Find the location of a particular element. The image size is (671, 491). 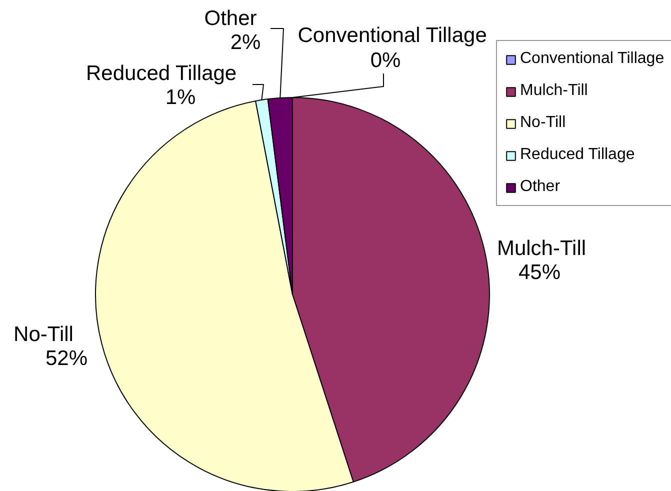

data-label: 45% is located at coordinates (539, 272).